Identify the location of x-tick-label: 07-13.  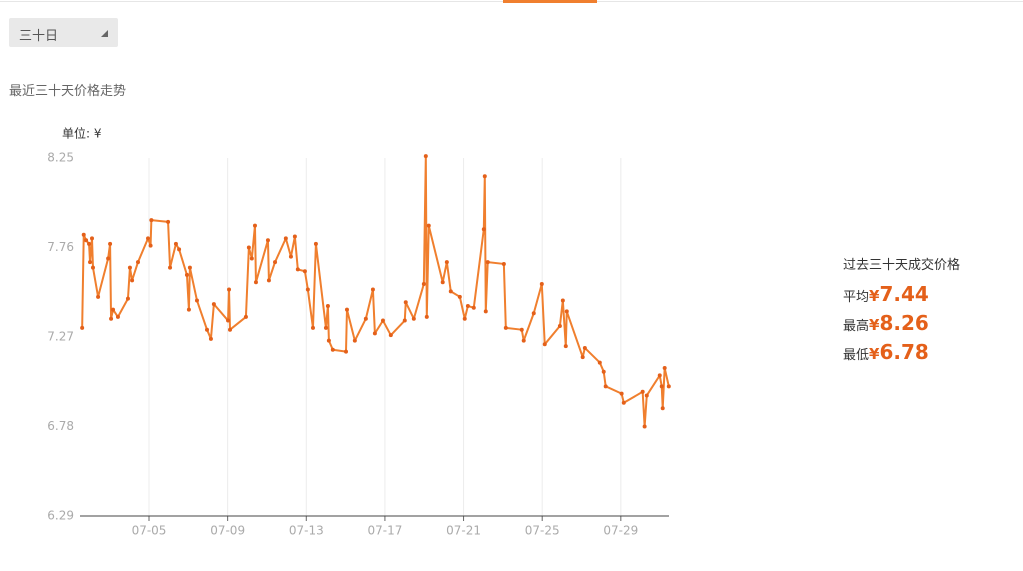
(306, 531).